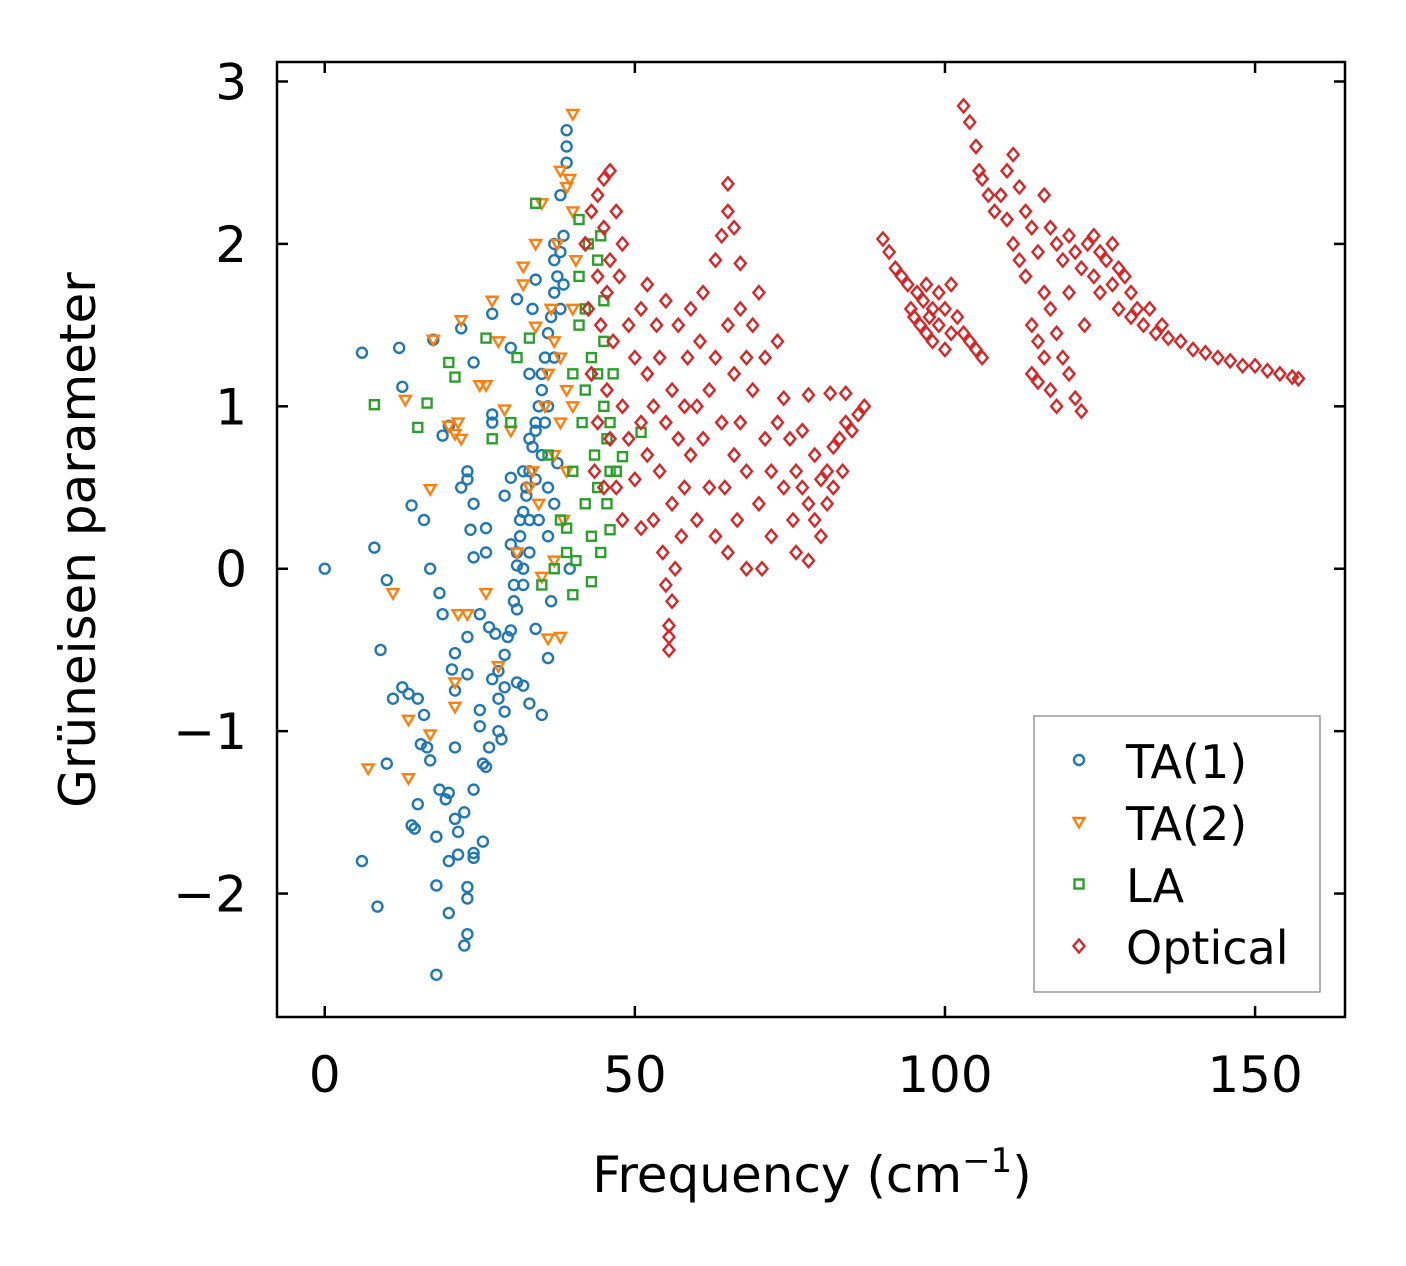  Describe the element at coordinates (944, 1075) in the screenshot. I see `x-tick-label: 100` at that location.